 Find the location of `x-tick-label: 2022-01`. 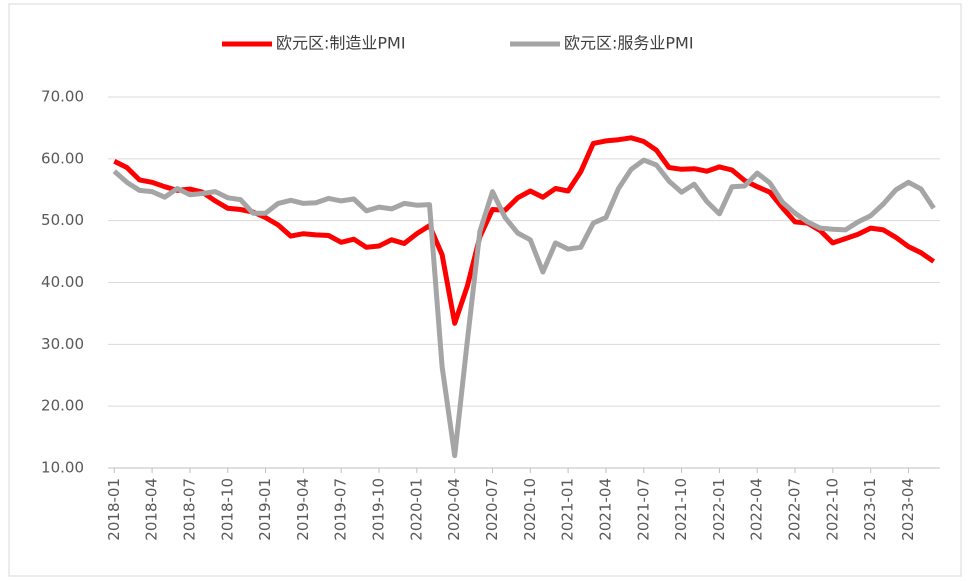

x-tick-label: 2022-01 is located at coordinates (719, 509).